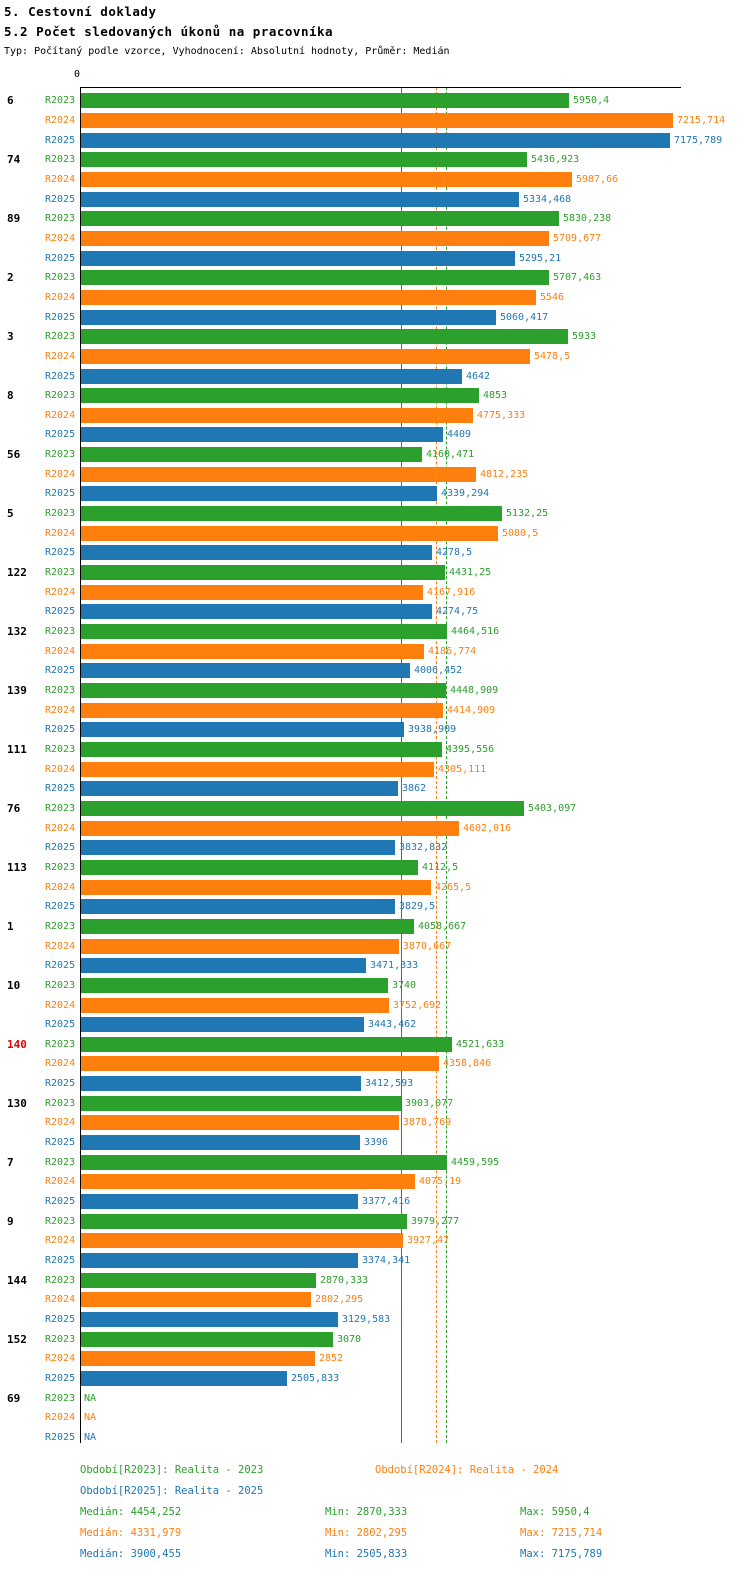 The height and width of the screenshot is (1592, 750). Describe the element at coordinates (415, 1064) in the screenshot. I see `bar-track: 4358,846` at that location.